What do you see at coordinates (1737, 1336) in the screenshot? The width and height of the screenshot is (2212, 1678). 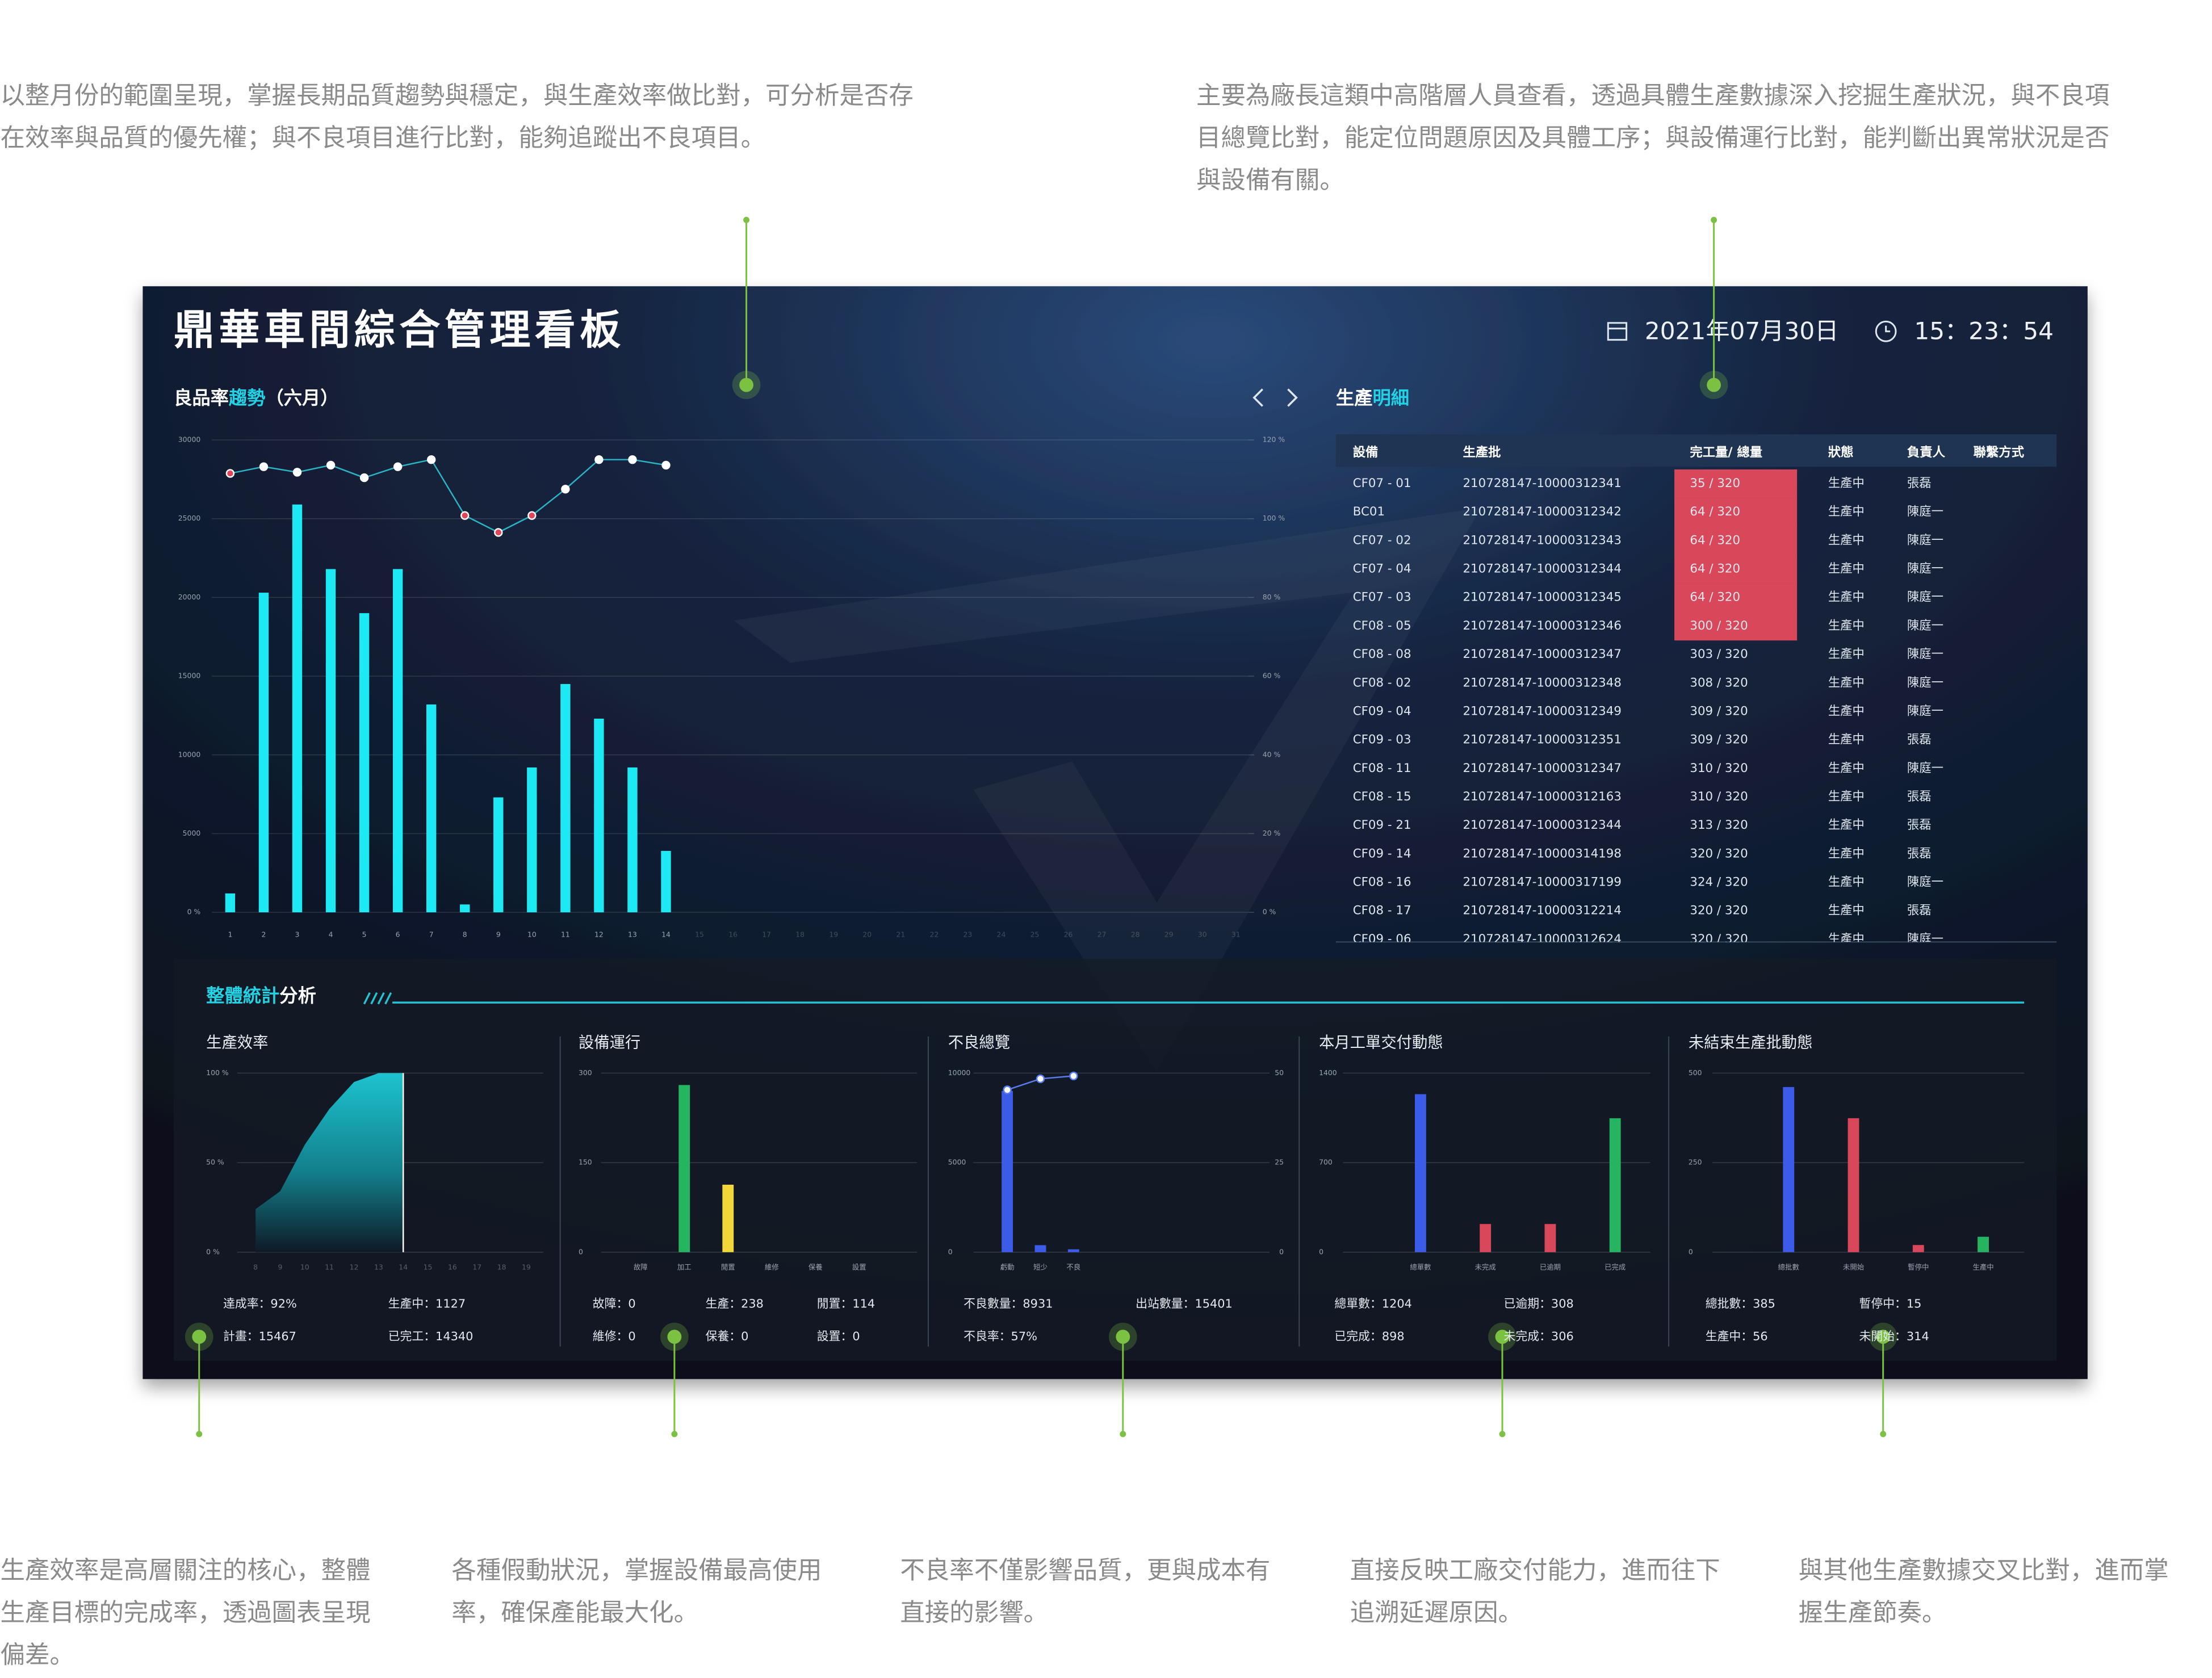 I see `stat-figure: 生產中：56` at bounding box center [1737, 1336].